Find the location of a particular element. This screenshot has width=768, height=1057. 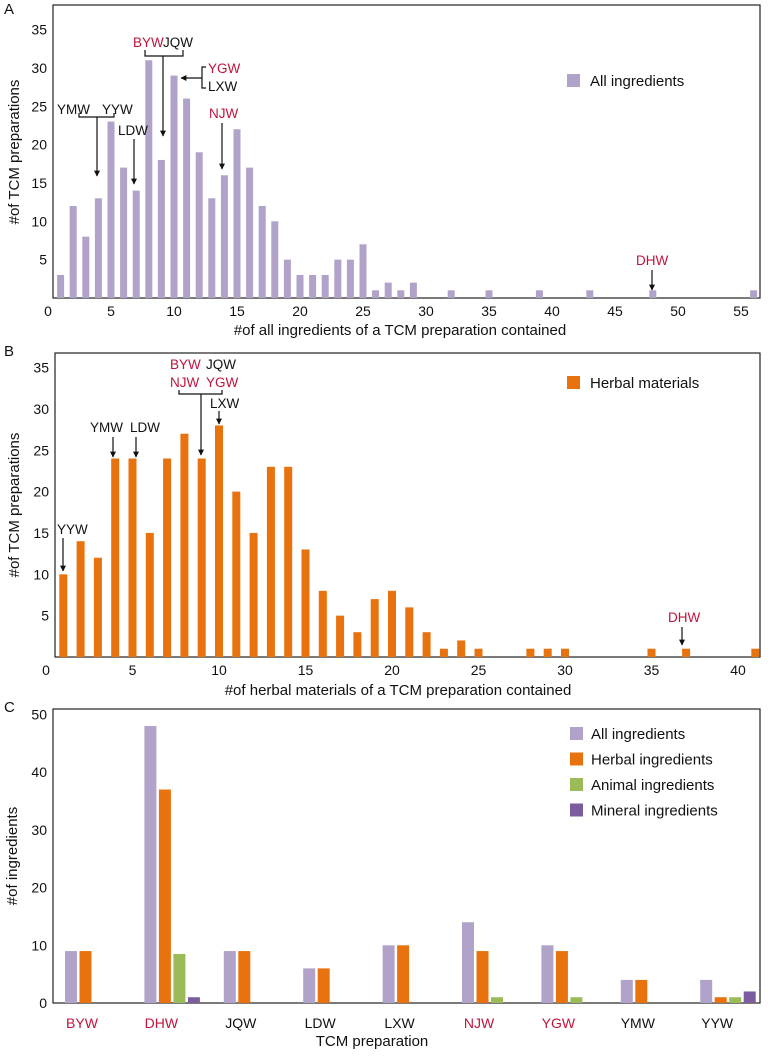

legend-label: Mineral ingredients is located at coordinates (654, 811).